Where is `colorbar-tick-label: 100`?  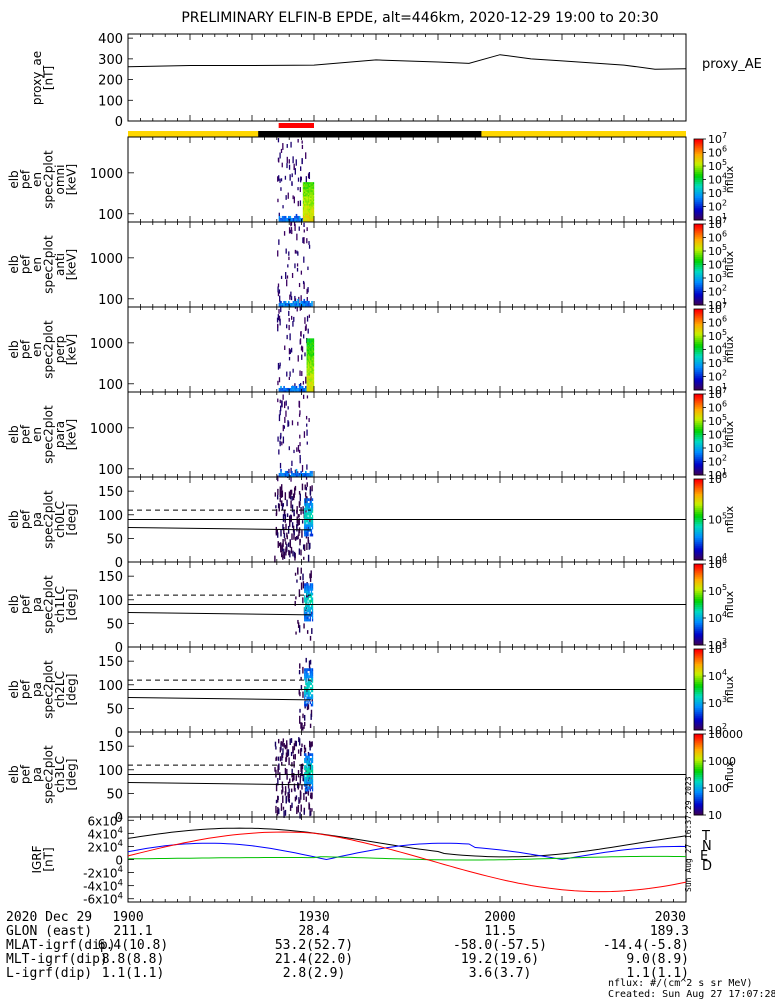
colorbar-tick-label: 100 is located at coordinates (718, 788).